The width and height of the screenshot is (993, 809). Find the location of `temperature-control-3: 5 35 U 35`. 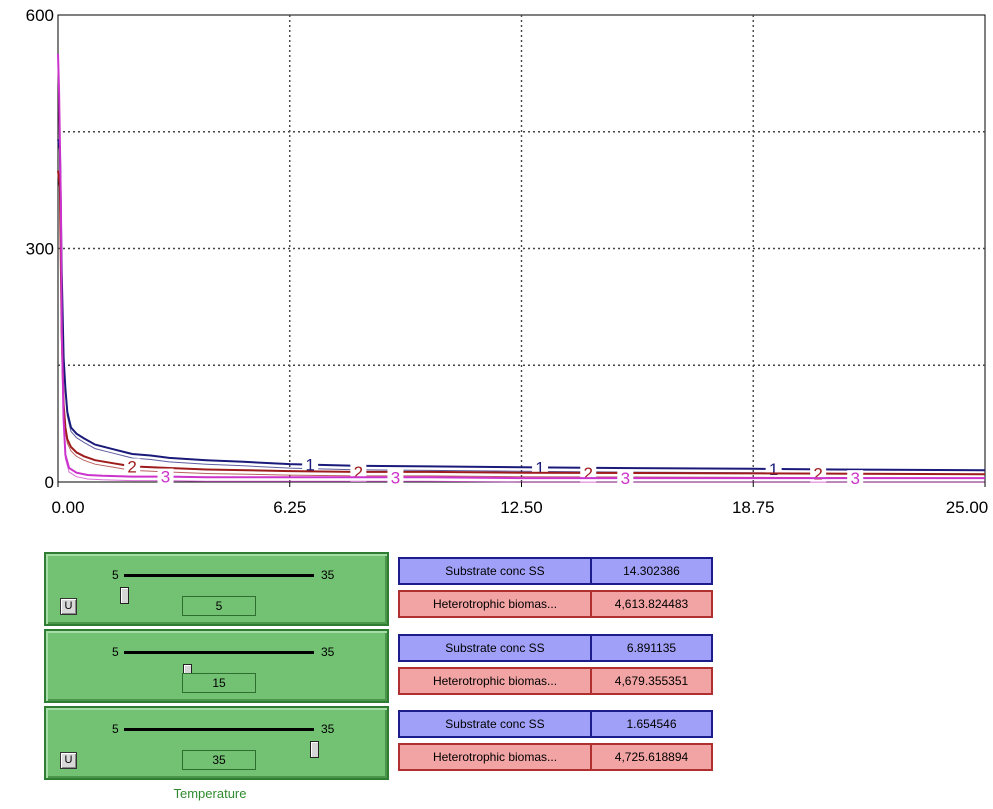

temperature-control-3: 5 35 U 35 is located at coordinates (216, 743).